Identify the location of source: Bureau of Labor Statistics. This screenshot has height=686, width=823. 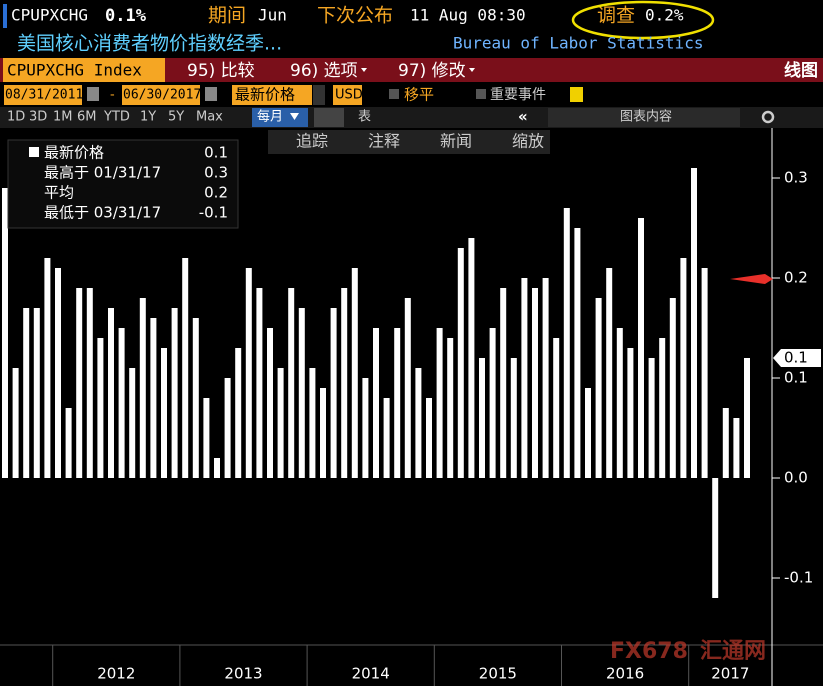
(578, 43).